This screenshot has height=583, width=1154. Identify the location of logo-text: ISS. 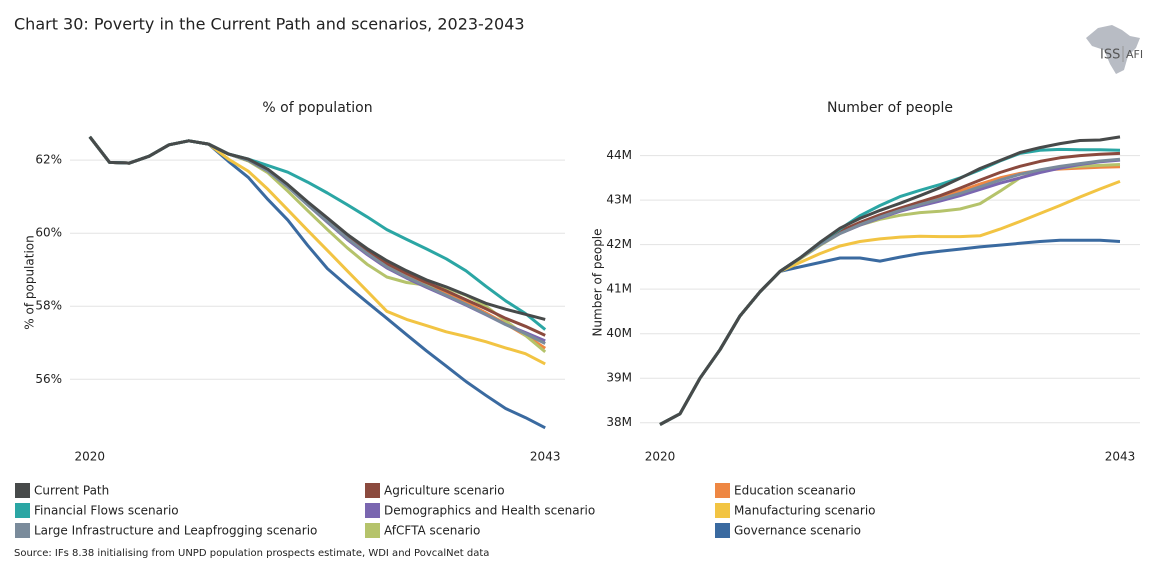
(1110, 55).